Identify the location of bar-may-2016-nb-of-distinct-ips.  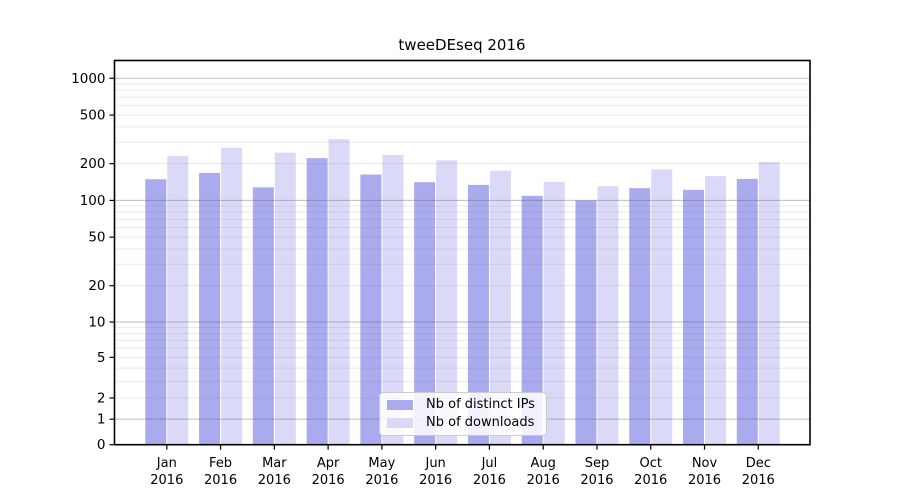
(371, 309).